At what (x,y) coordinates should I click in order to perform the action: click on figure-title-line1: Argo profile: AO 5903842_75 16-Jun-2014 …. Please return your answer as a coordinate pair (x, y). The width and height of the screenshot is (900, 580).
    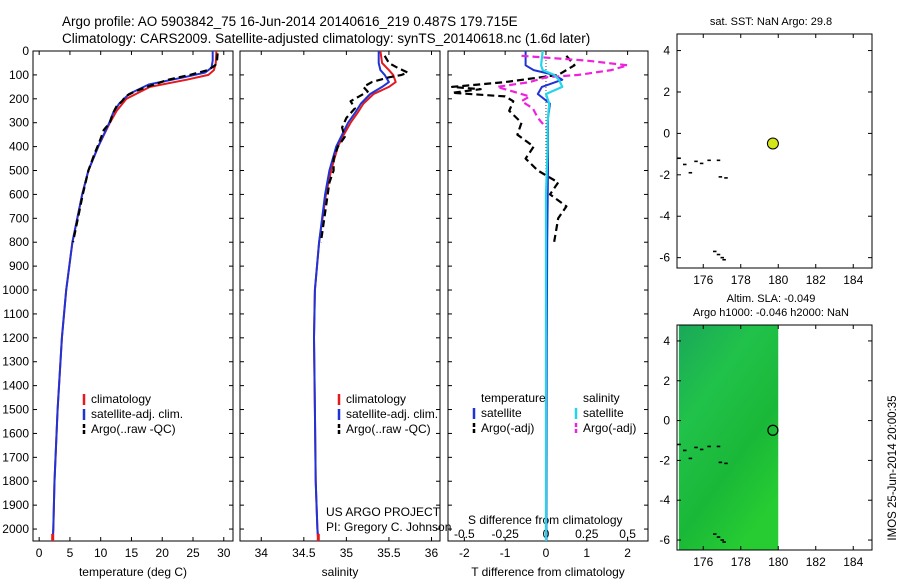
    Looking at the image, I should click on (290, 21).